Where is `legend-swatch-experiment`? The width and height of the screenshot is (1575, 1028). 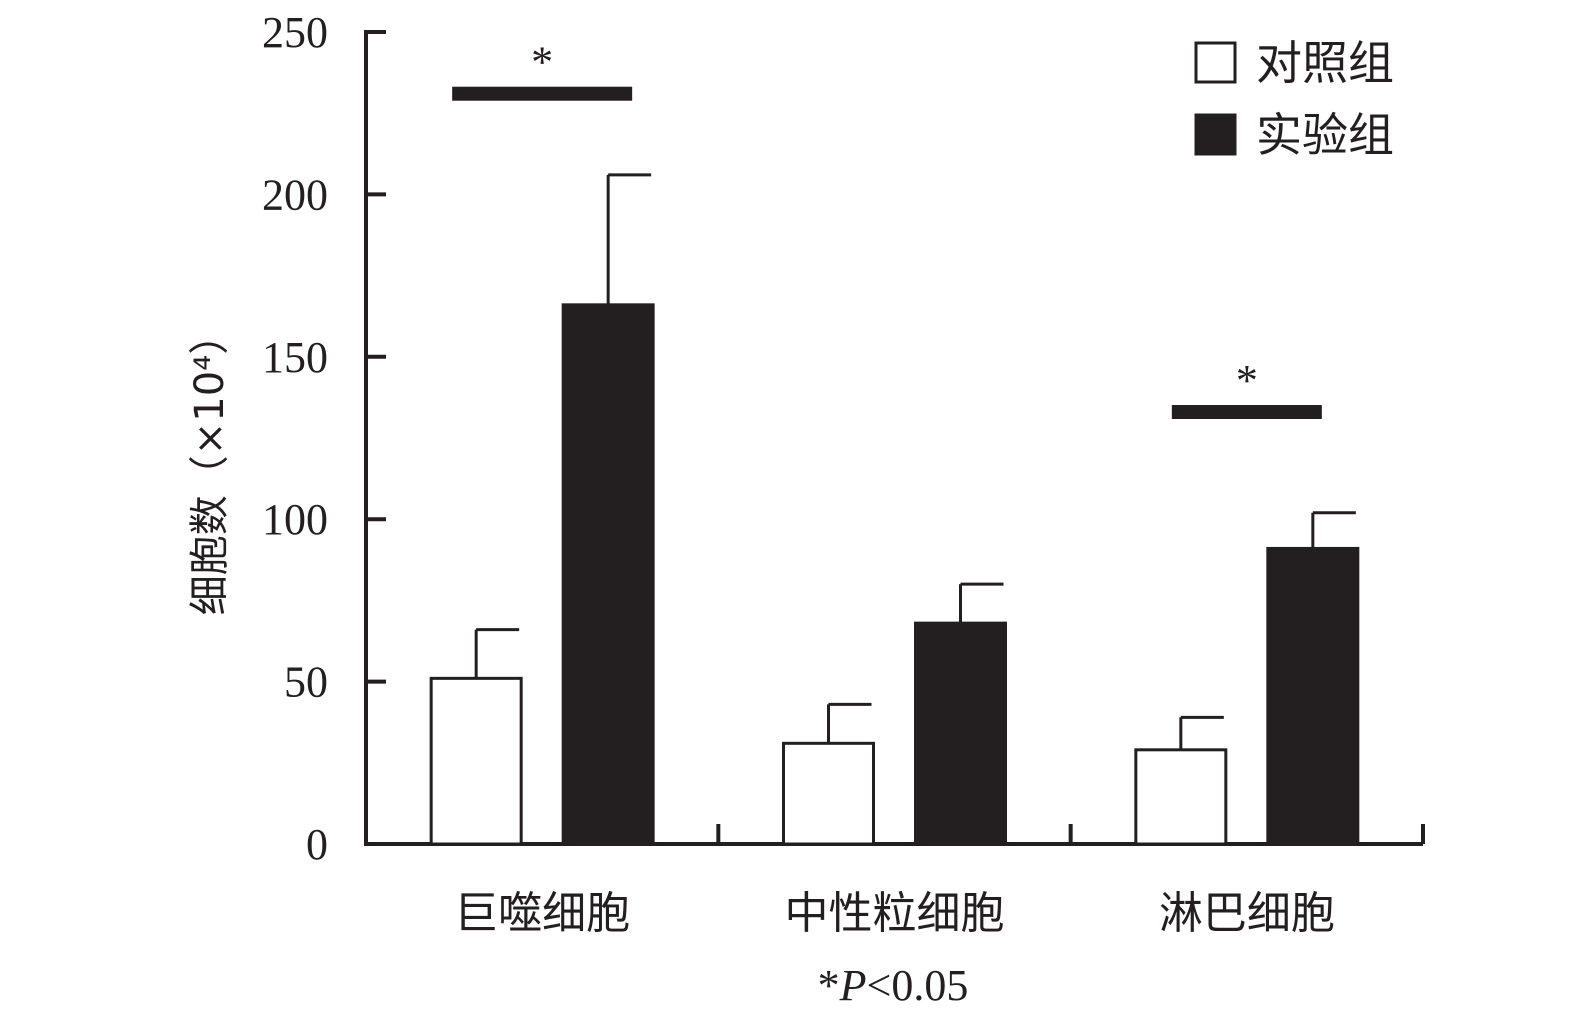
legend-swatch-experiment is located at coordinates (1215, 134).